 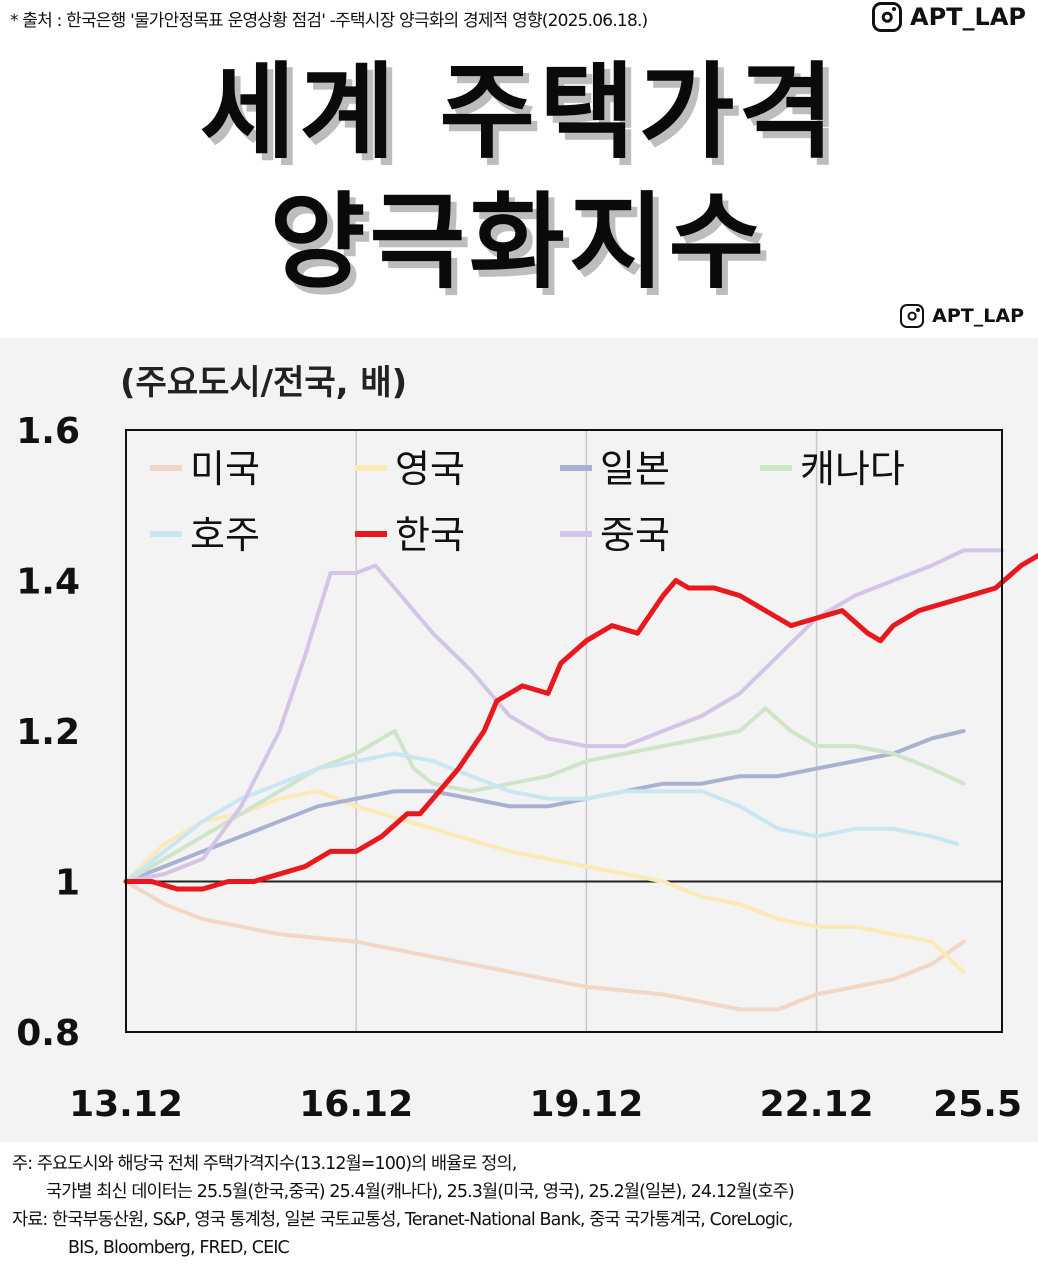 I want to click on y-tick-label: 1.2, so click(x=48, y=732).